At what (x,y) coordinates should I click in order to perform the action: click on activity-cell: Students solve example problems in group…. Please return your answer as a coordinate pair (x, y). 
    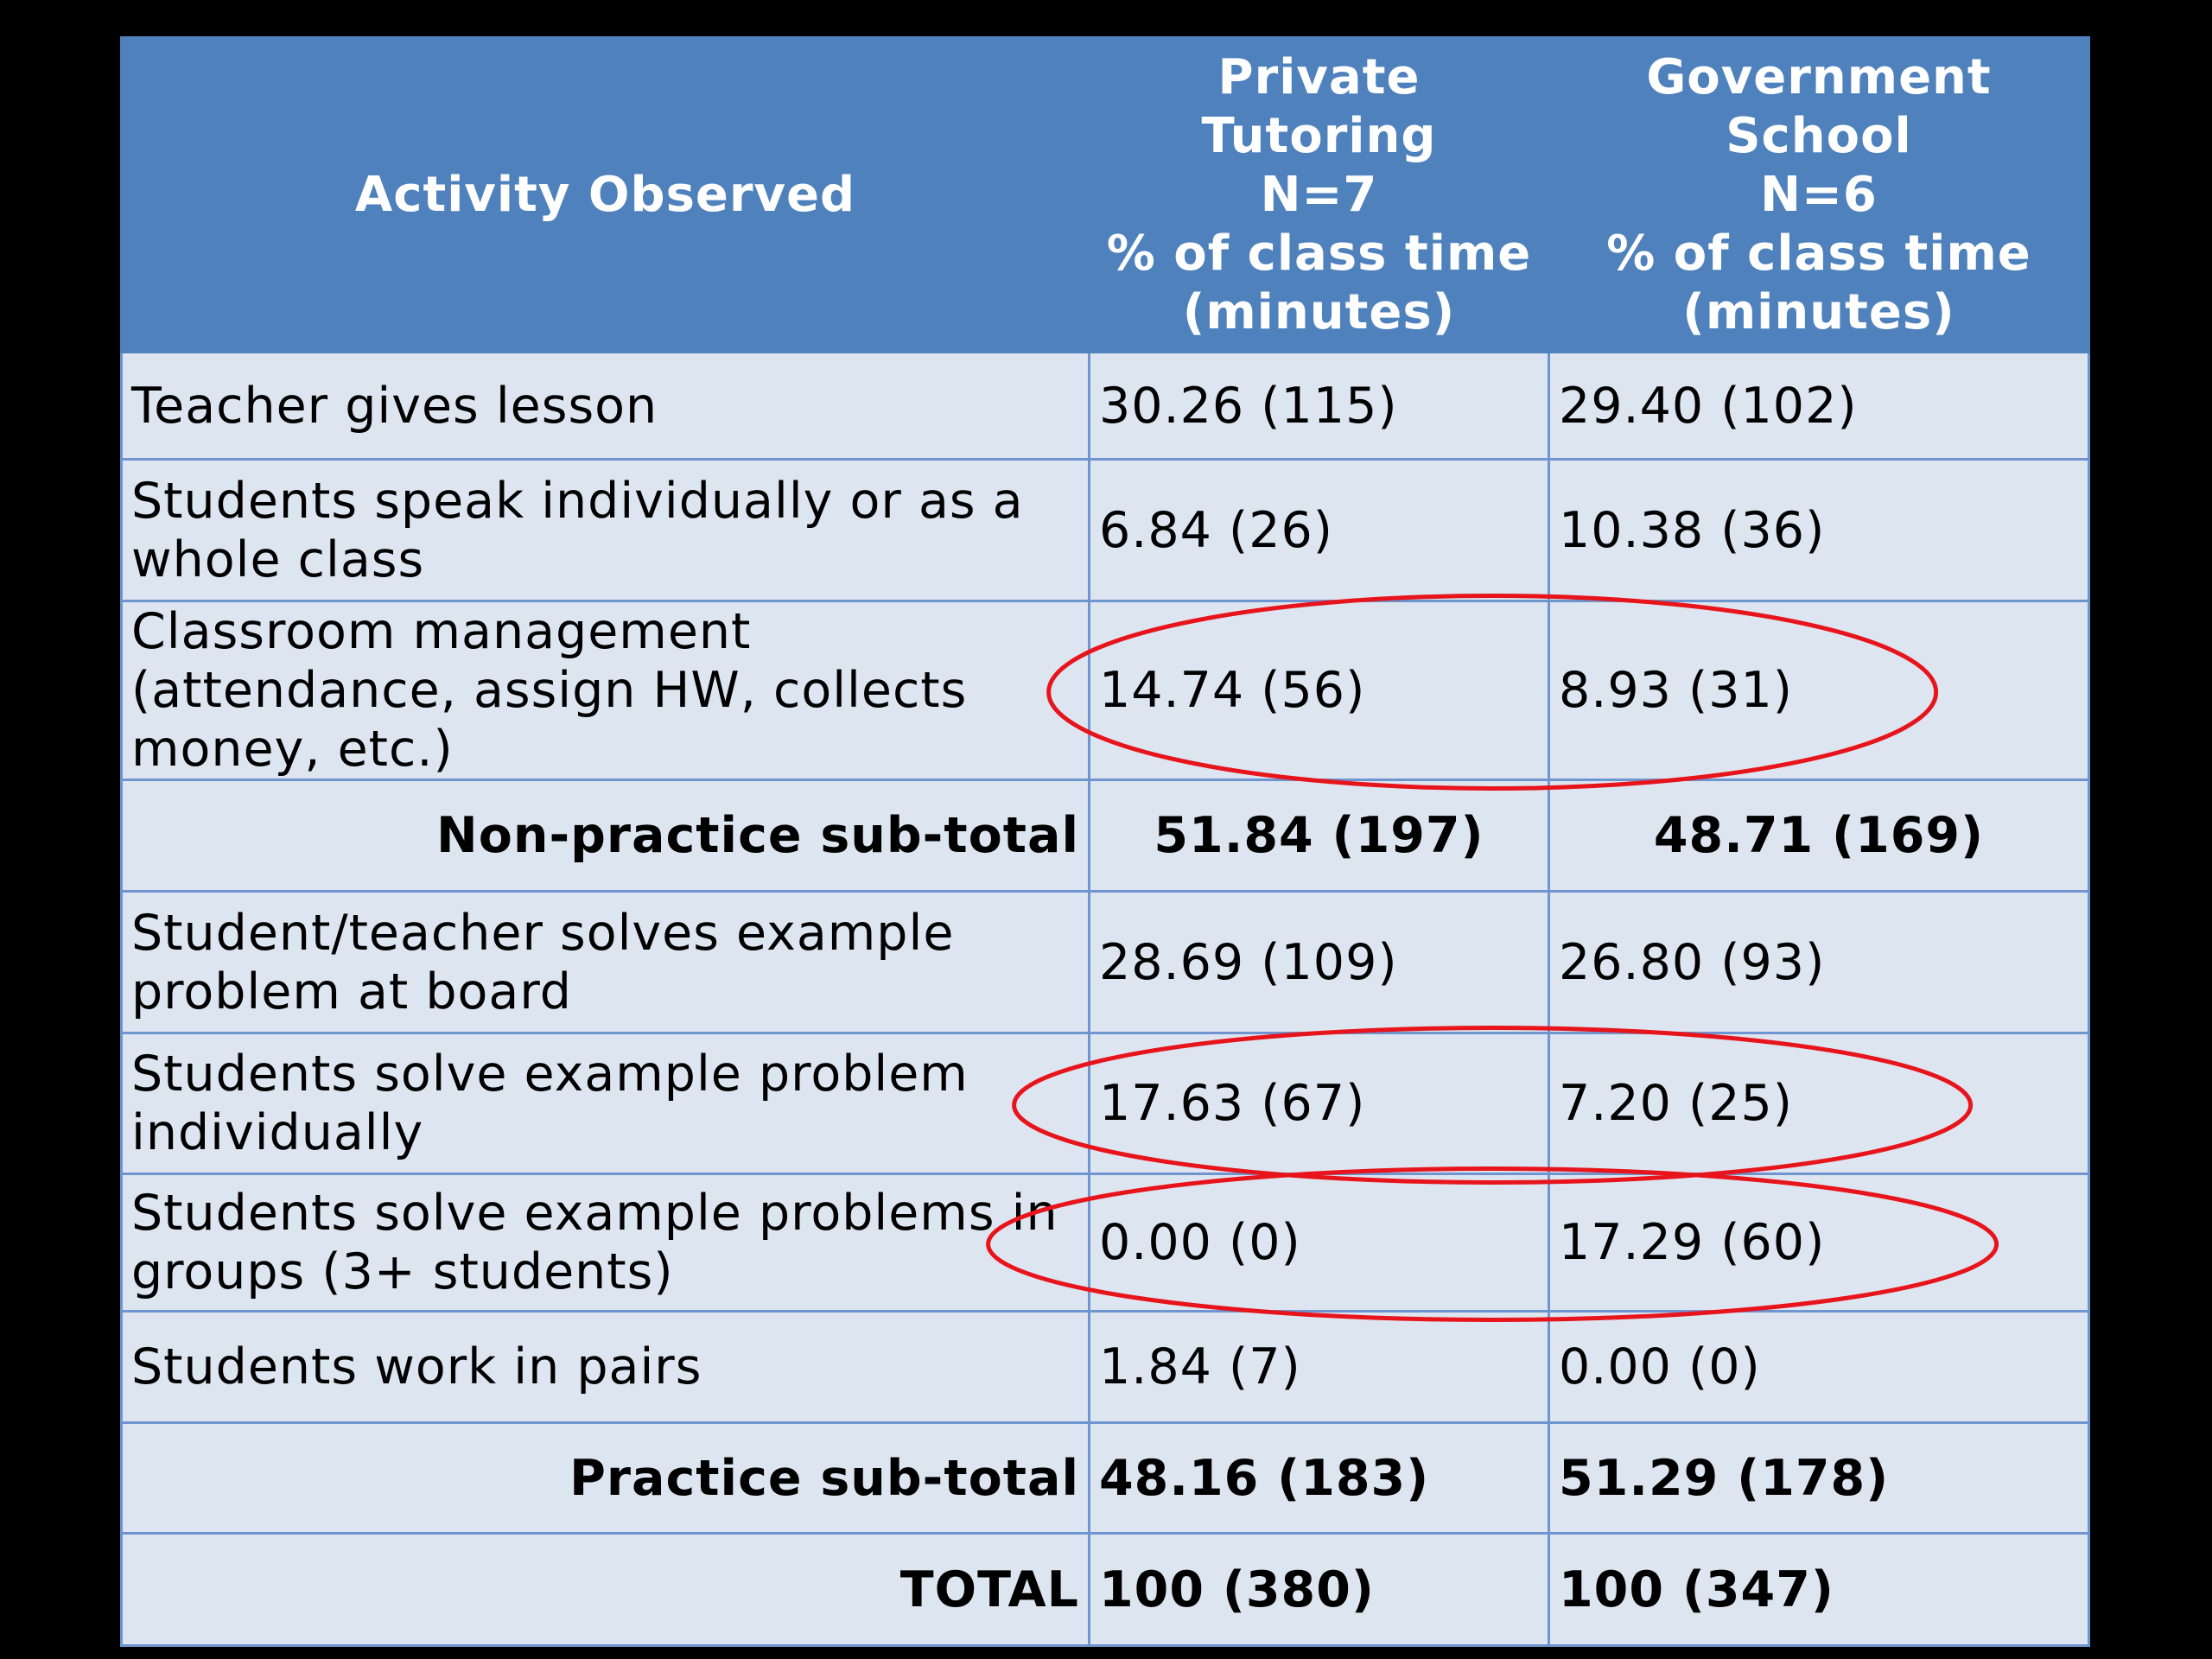
    Looking at the image, I should click on (605, 1243).